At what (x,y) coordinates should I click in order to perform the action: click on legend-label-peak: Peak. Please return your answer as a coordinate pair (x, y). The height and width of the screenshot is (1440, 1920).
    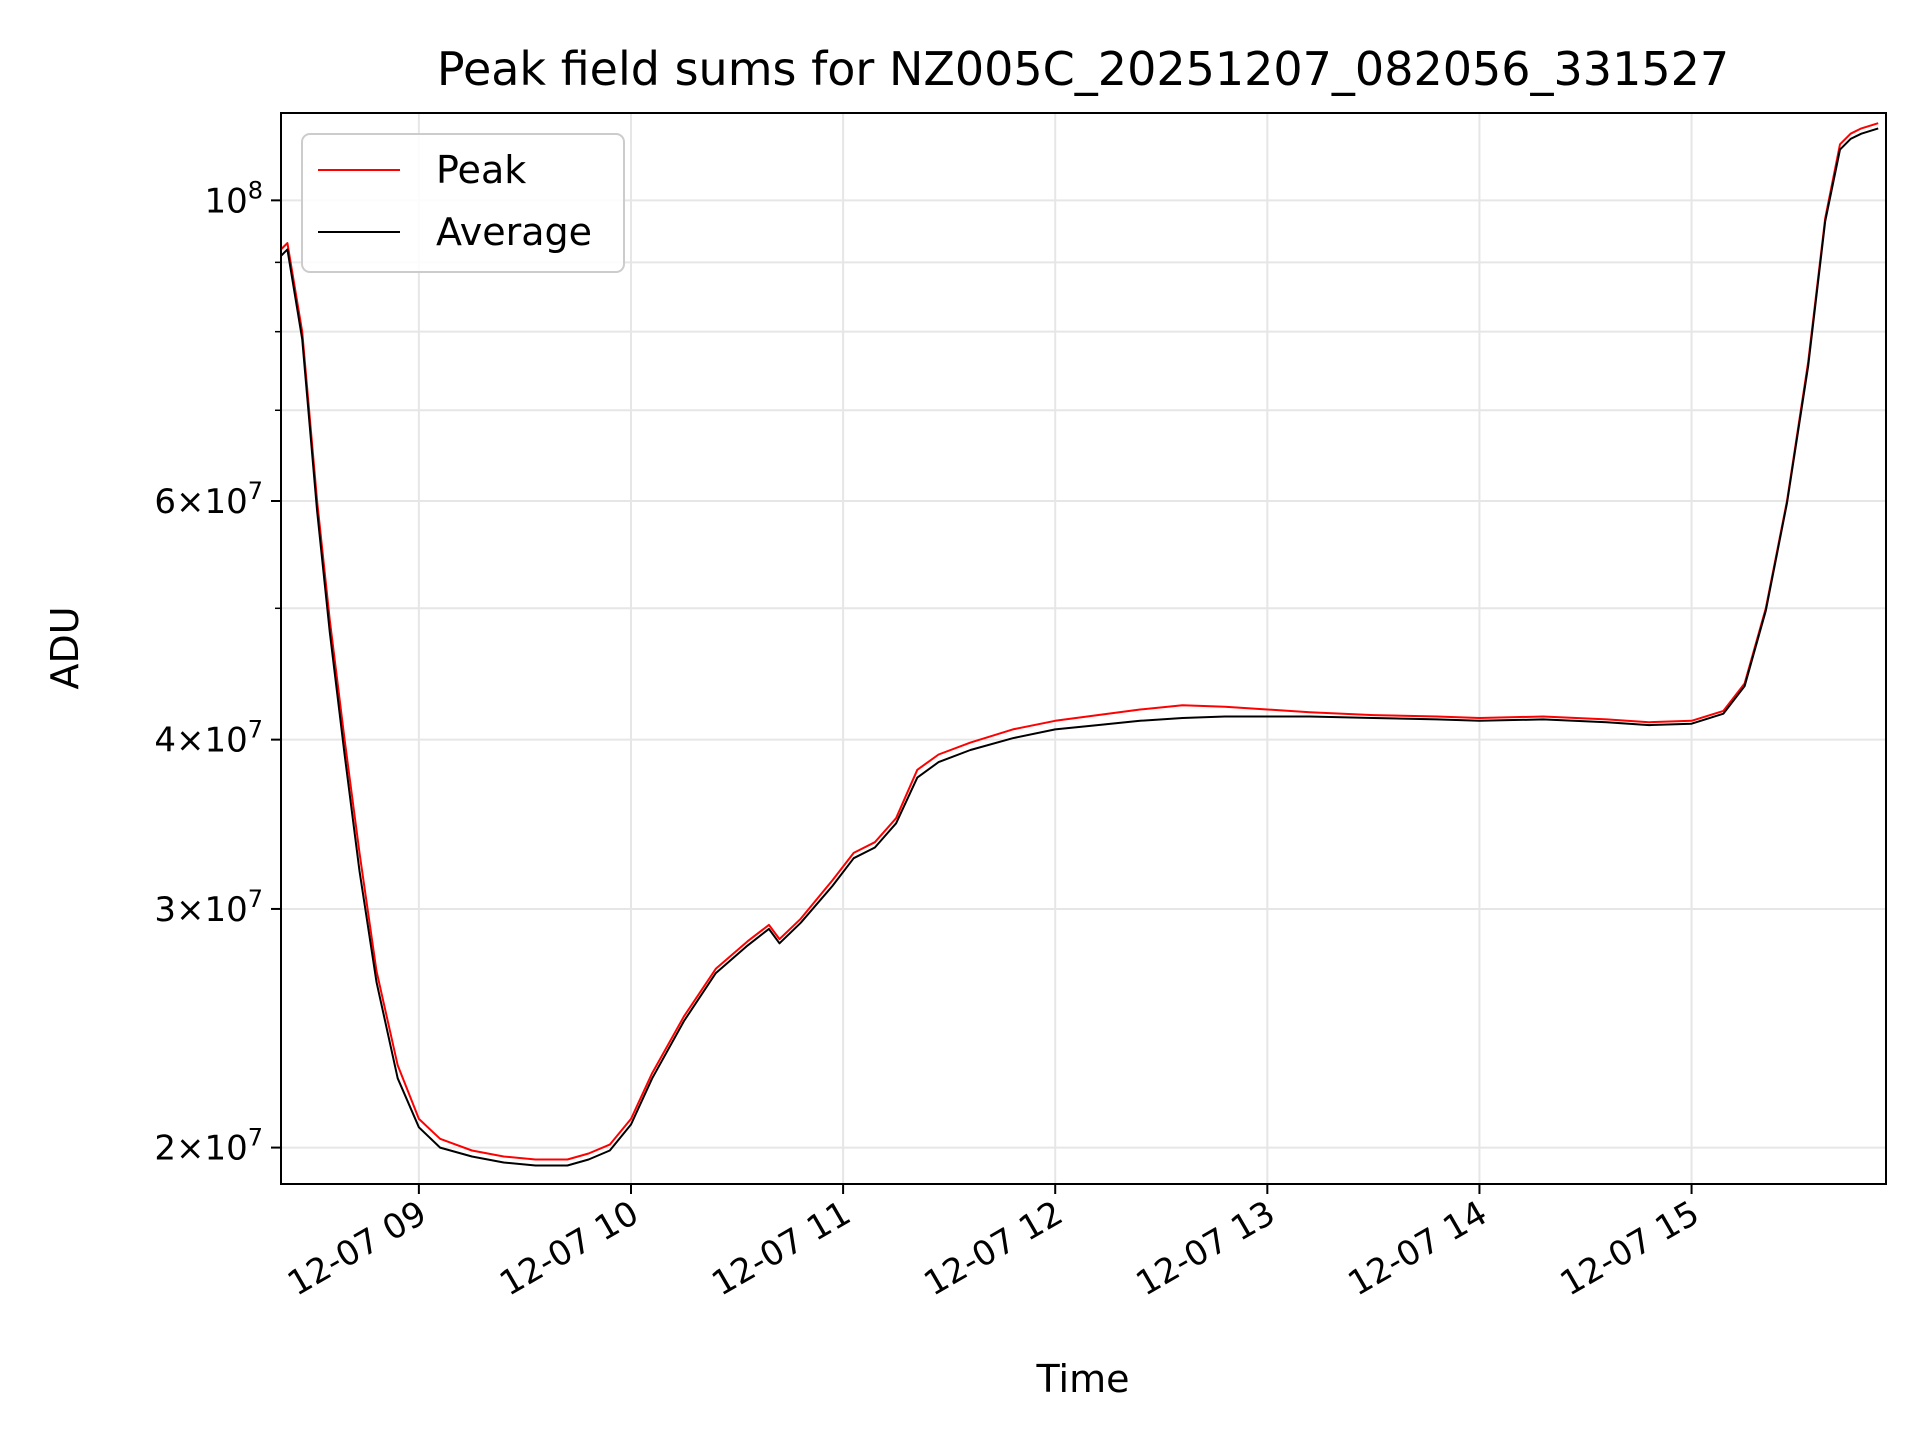
    Looking at the image, I should click on (481, 170).